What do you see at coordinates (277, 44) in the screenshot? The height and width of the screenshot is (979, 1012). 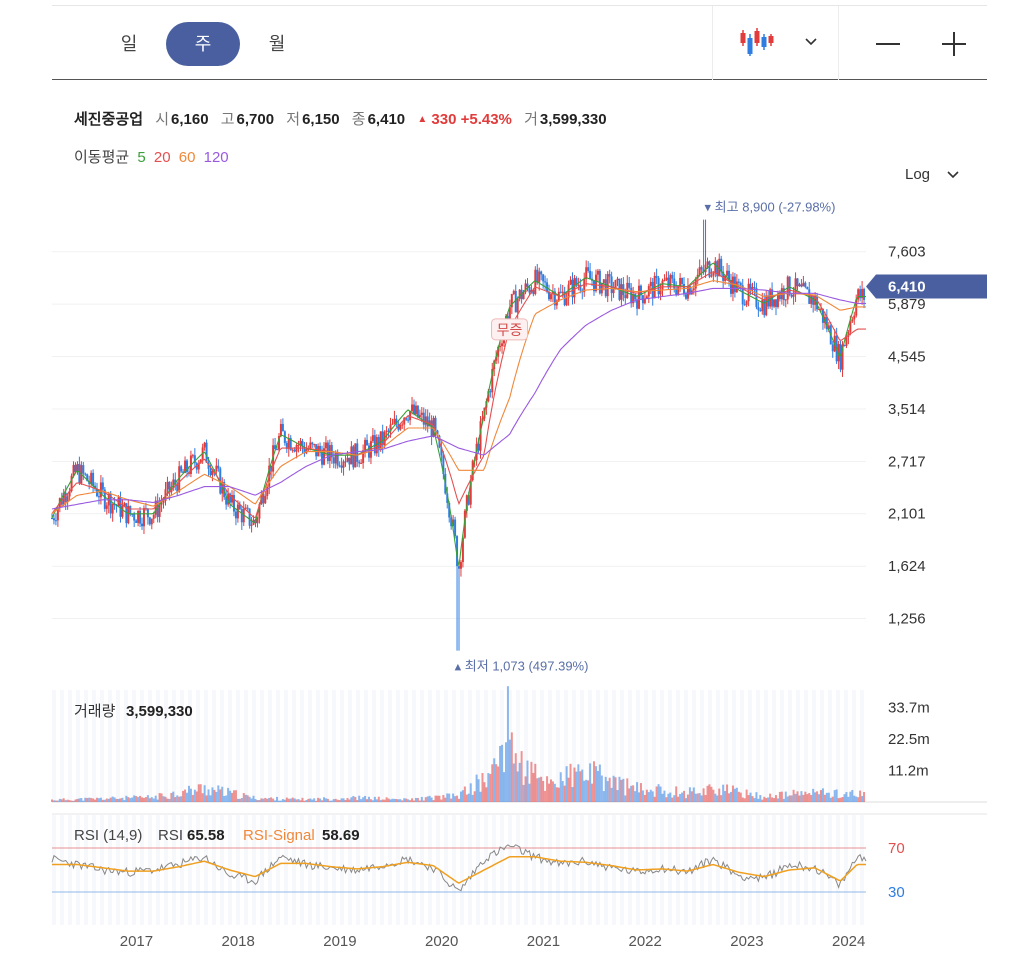 I see `tab-monthly: 월` at bounding box center [277, 44].